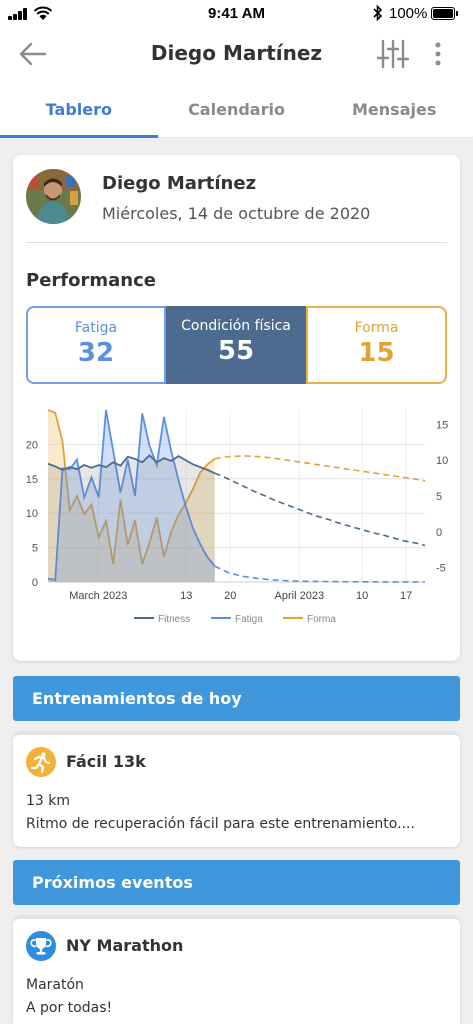  I want to click on event-card: NY Marathon Maratón A por todas!, so click(236, 969).